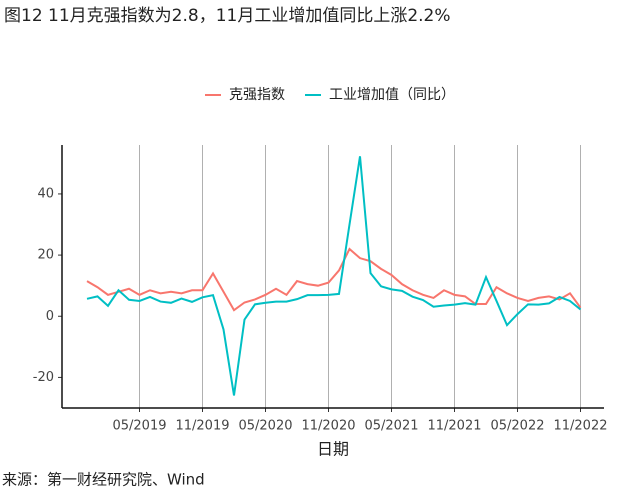 Image resolution: width=640 pixels, height=498 pixels. Describe the element at coordinates (580, 426) in the screenshot. I see `x-tick-label: 11/2022` at that location.